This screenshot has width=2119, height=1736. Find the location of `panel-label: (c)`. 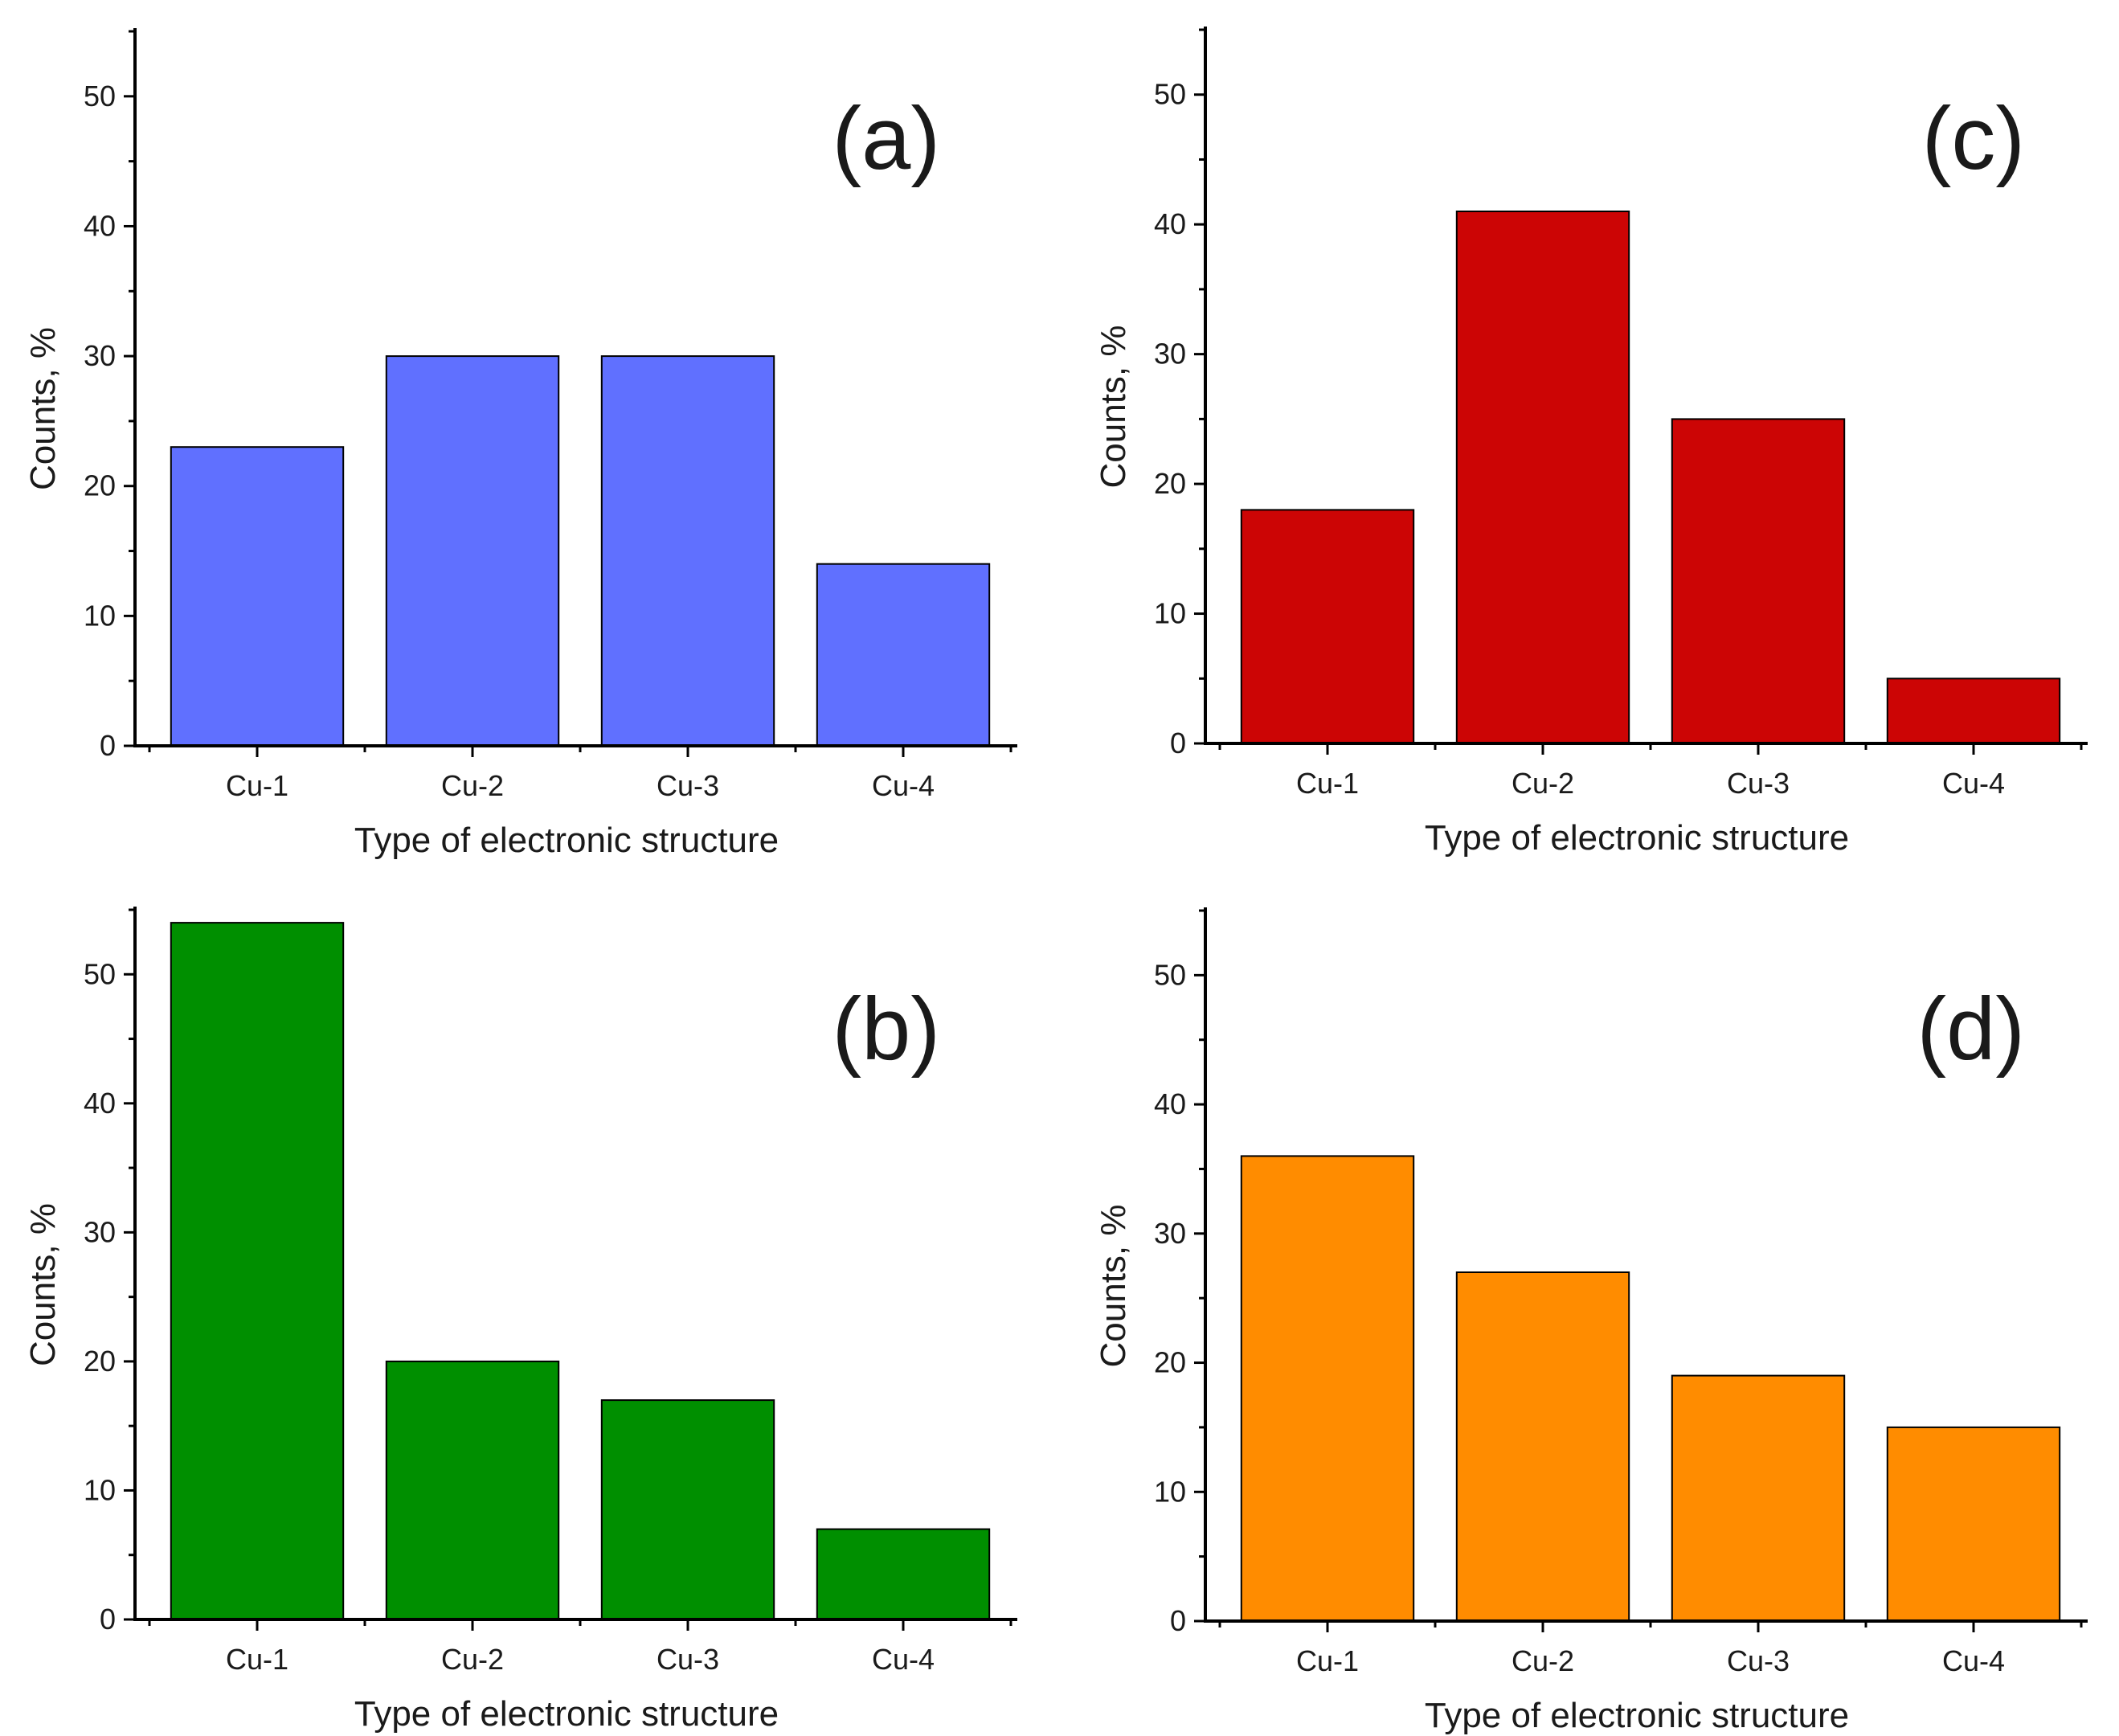

panel-label: (c) is located at coordinates (1973, 138).